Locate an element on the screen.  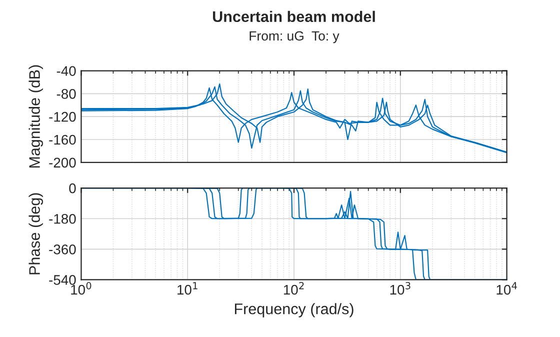
x-tick-label: 10$^{1}$ is located at coordinates (188, 288).